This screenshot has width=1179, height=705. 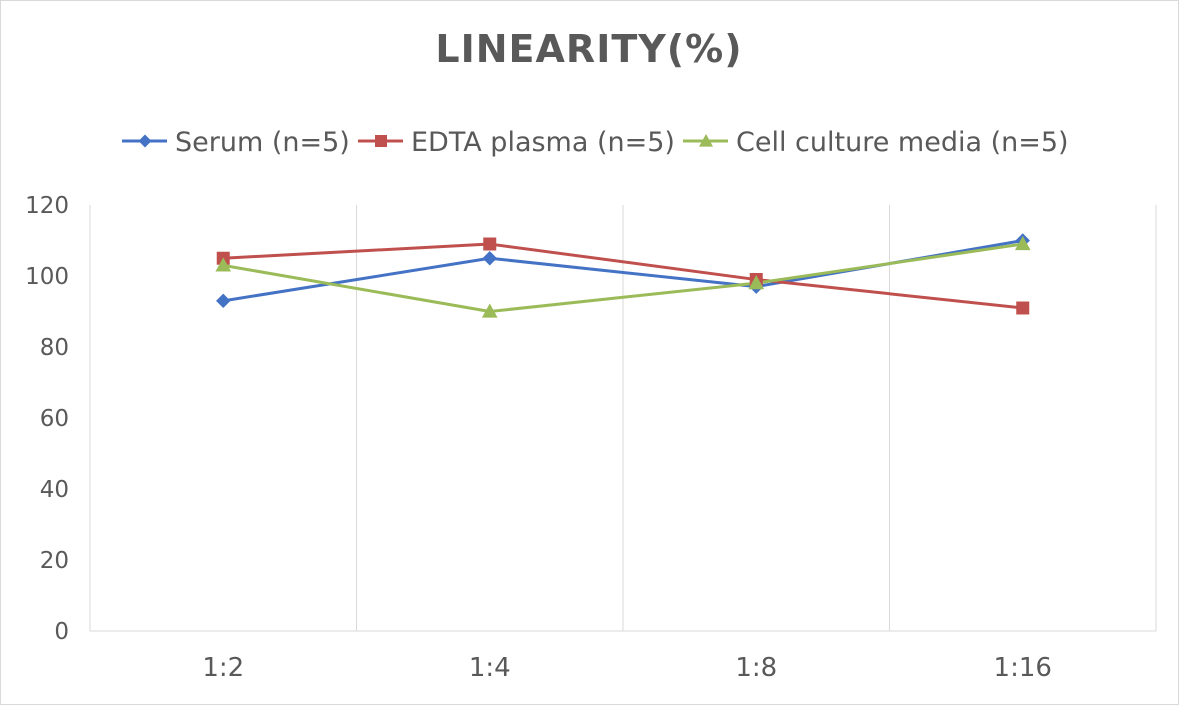 What do you see at coordinates (706, 140) in the screenshot?
I see `legend-marker-cell-culture-media` at bounding box center [706, 140].